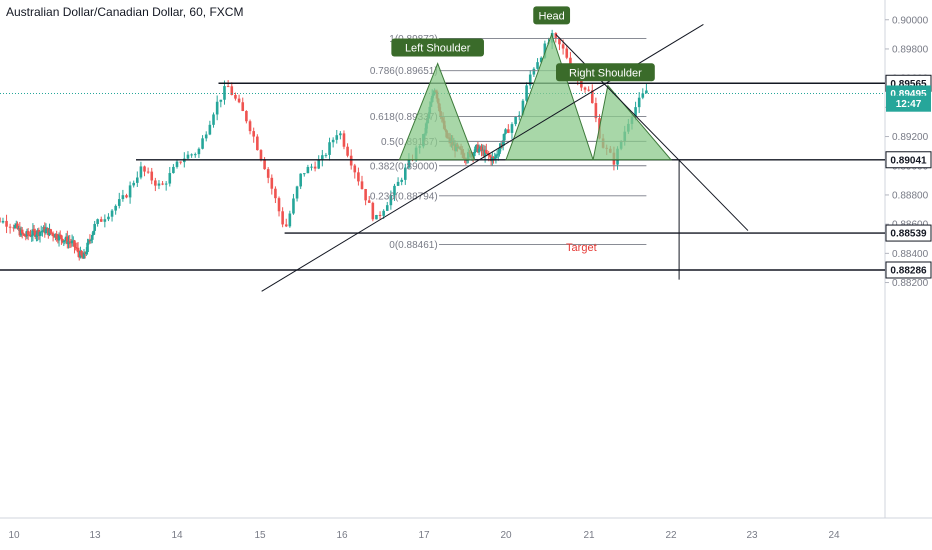  Describe the element at coordinates (424, 535) in the screenshot. I see `time-tick-label: 17` at that location.